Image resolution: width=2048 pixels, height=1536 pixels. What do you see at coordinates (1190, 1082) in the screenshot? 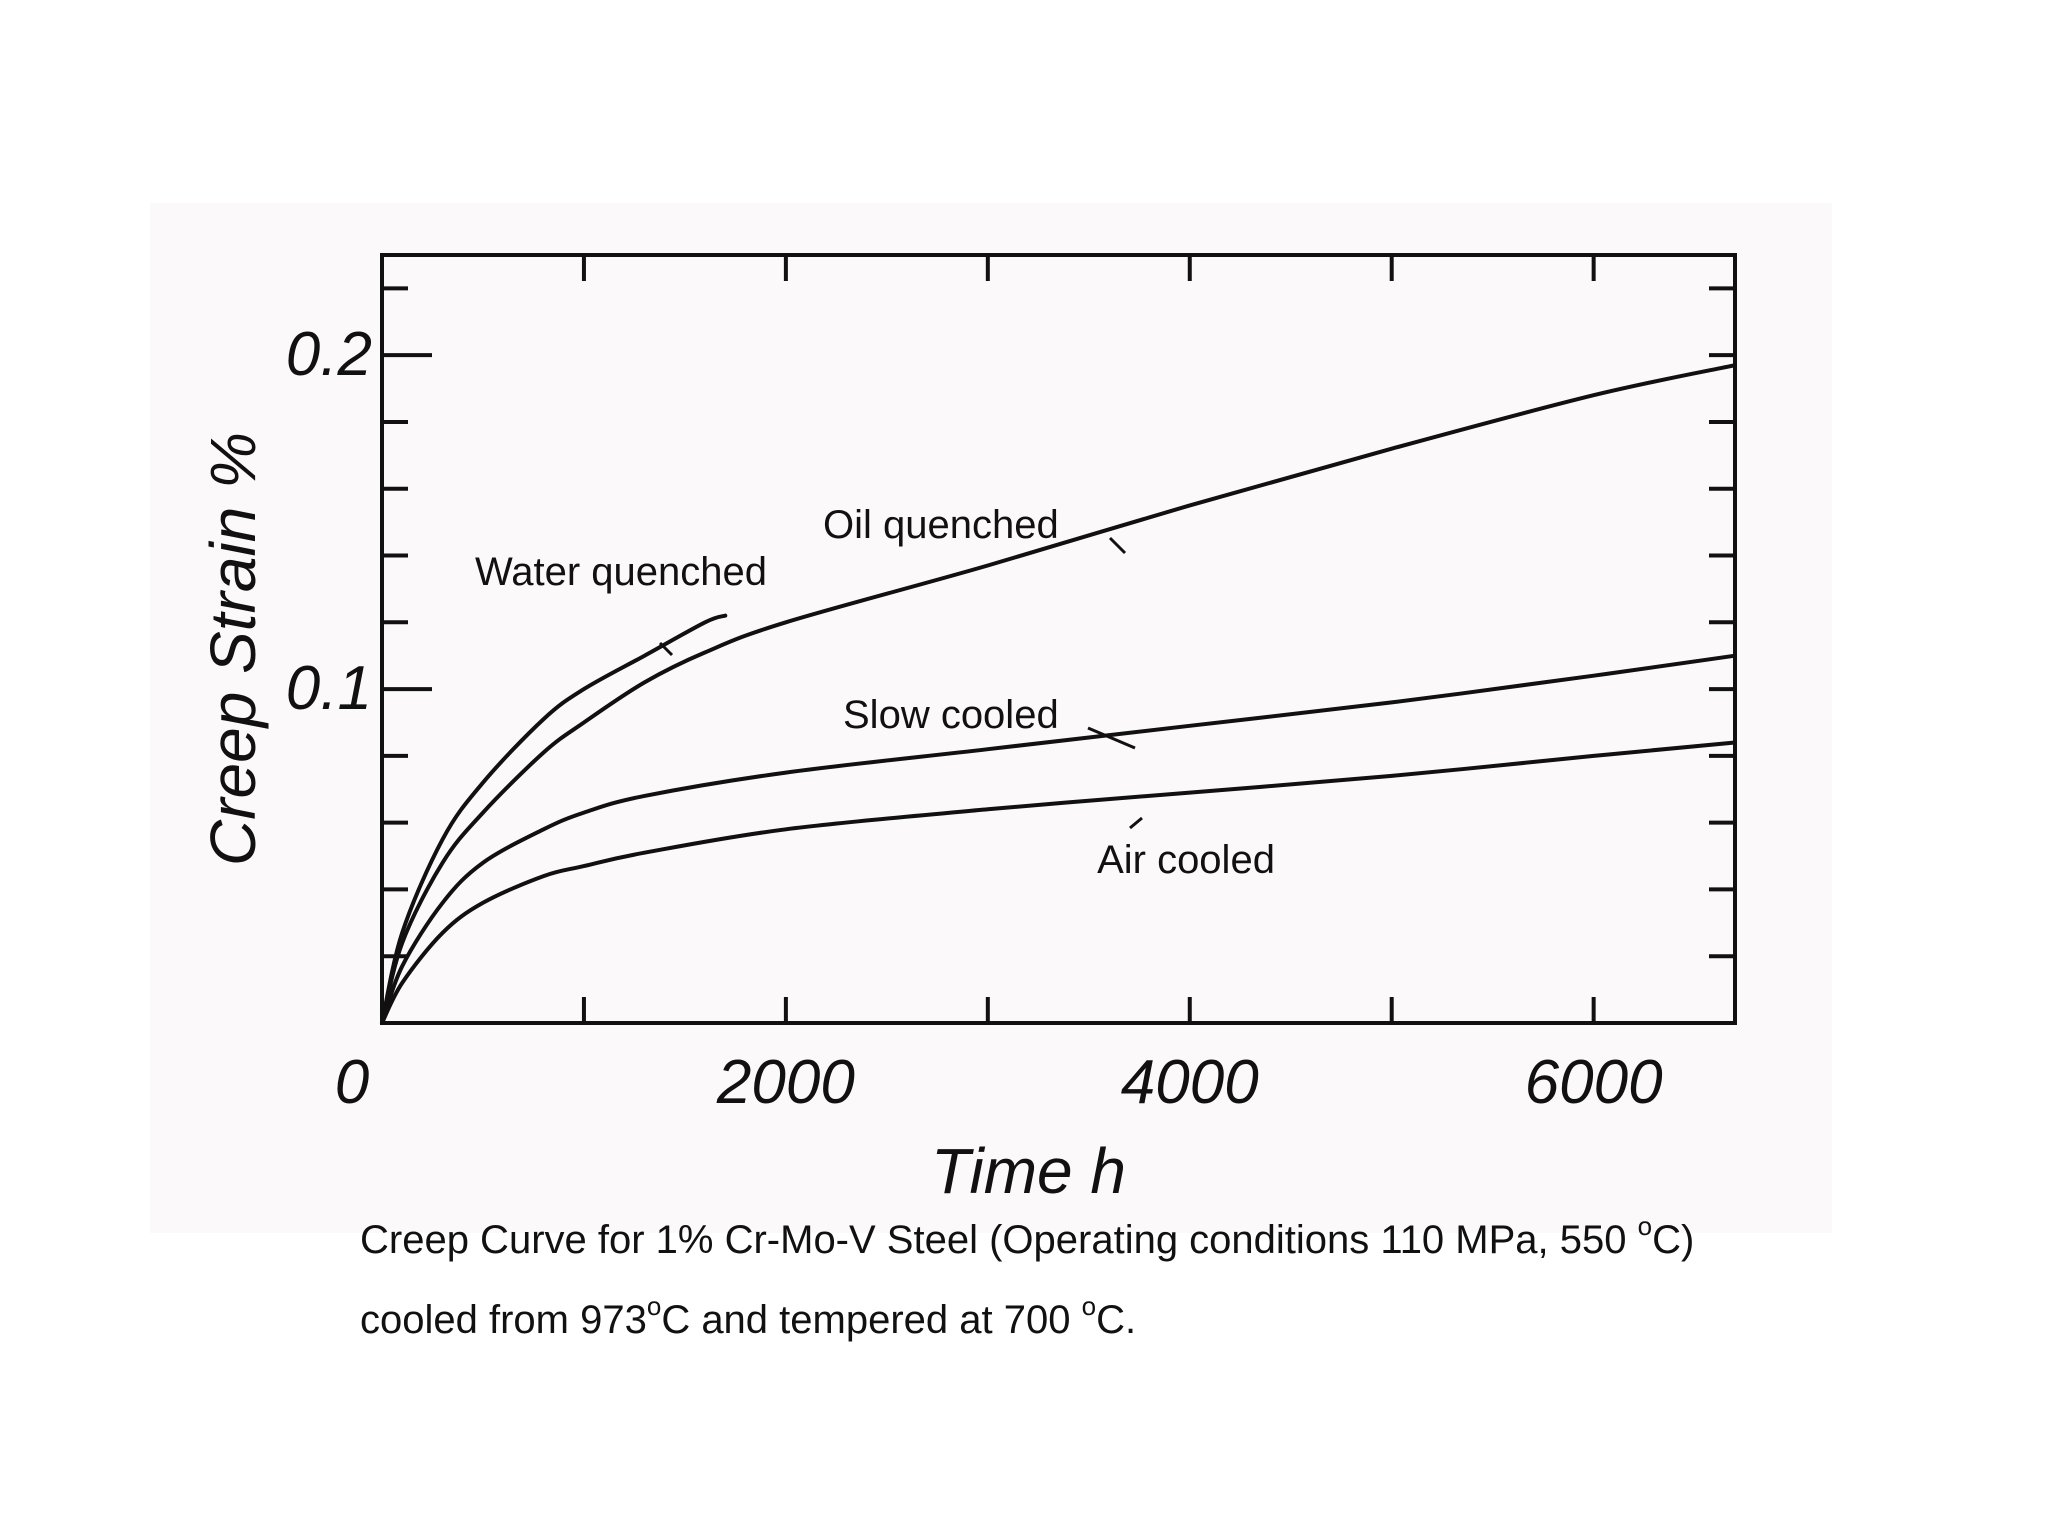
I see `x-tick-label: 4000` at bounding box center [1190, 1082].